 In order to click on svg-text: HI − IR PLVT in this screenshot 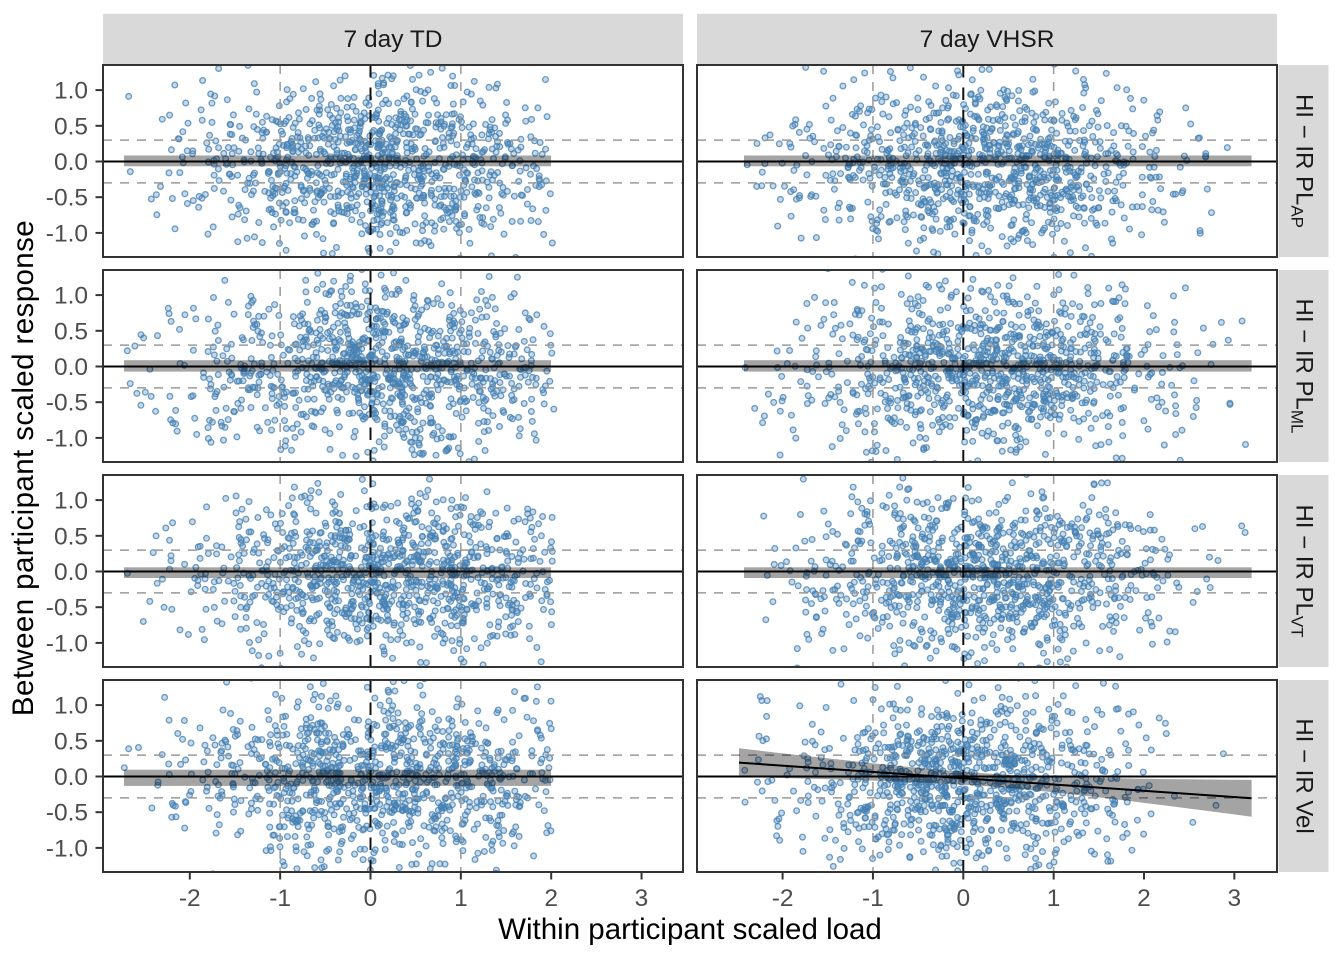, I will do `click(1303, 570)`.